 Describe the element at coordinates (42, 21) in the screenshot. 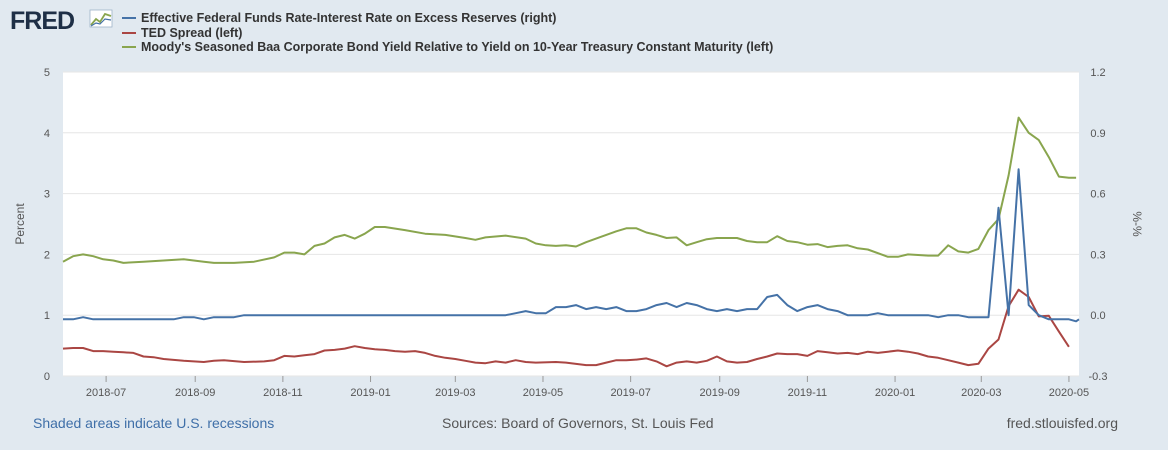

I see `fred-logo-text: FRED` at that location.